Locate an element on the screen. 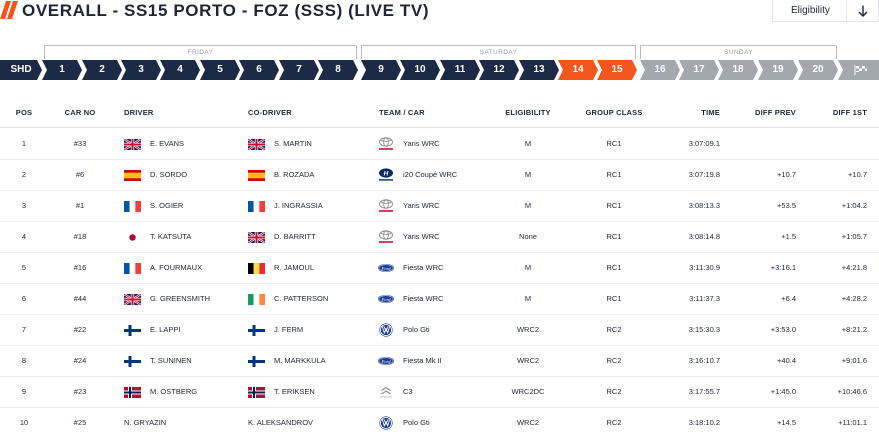  car-number: #25 is located at coordinates (80, 422).